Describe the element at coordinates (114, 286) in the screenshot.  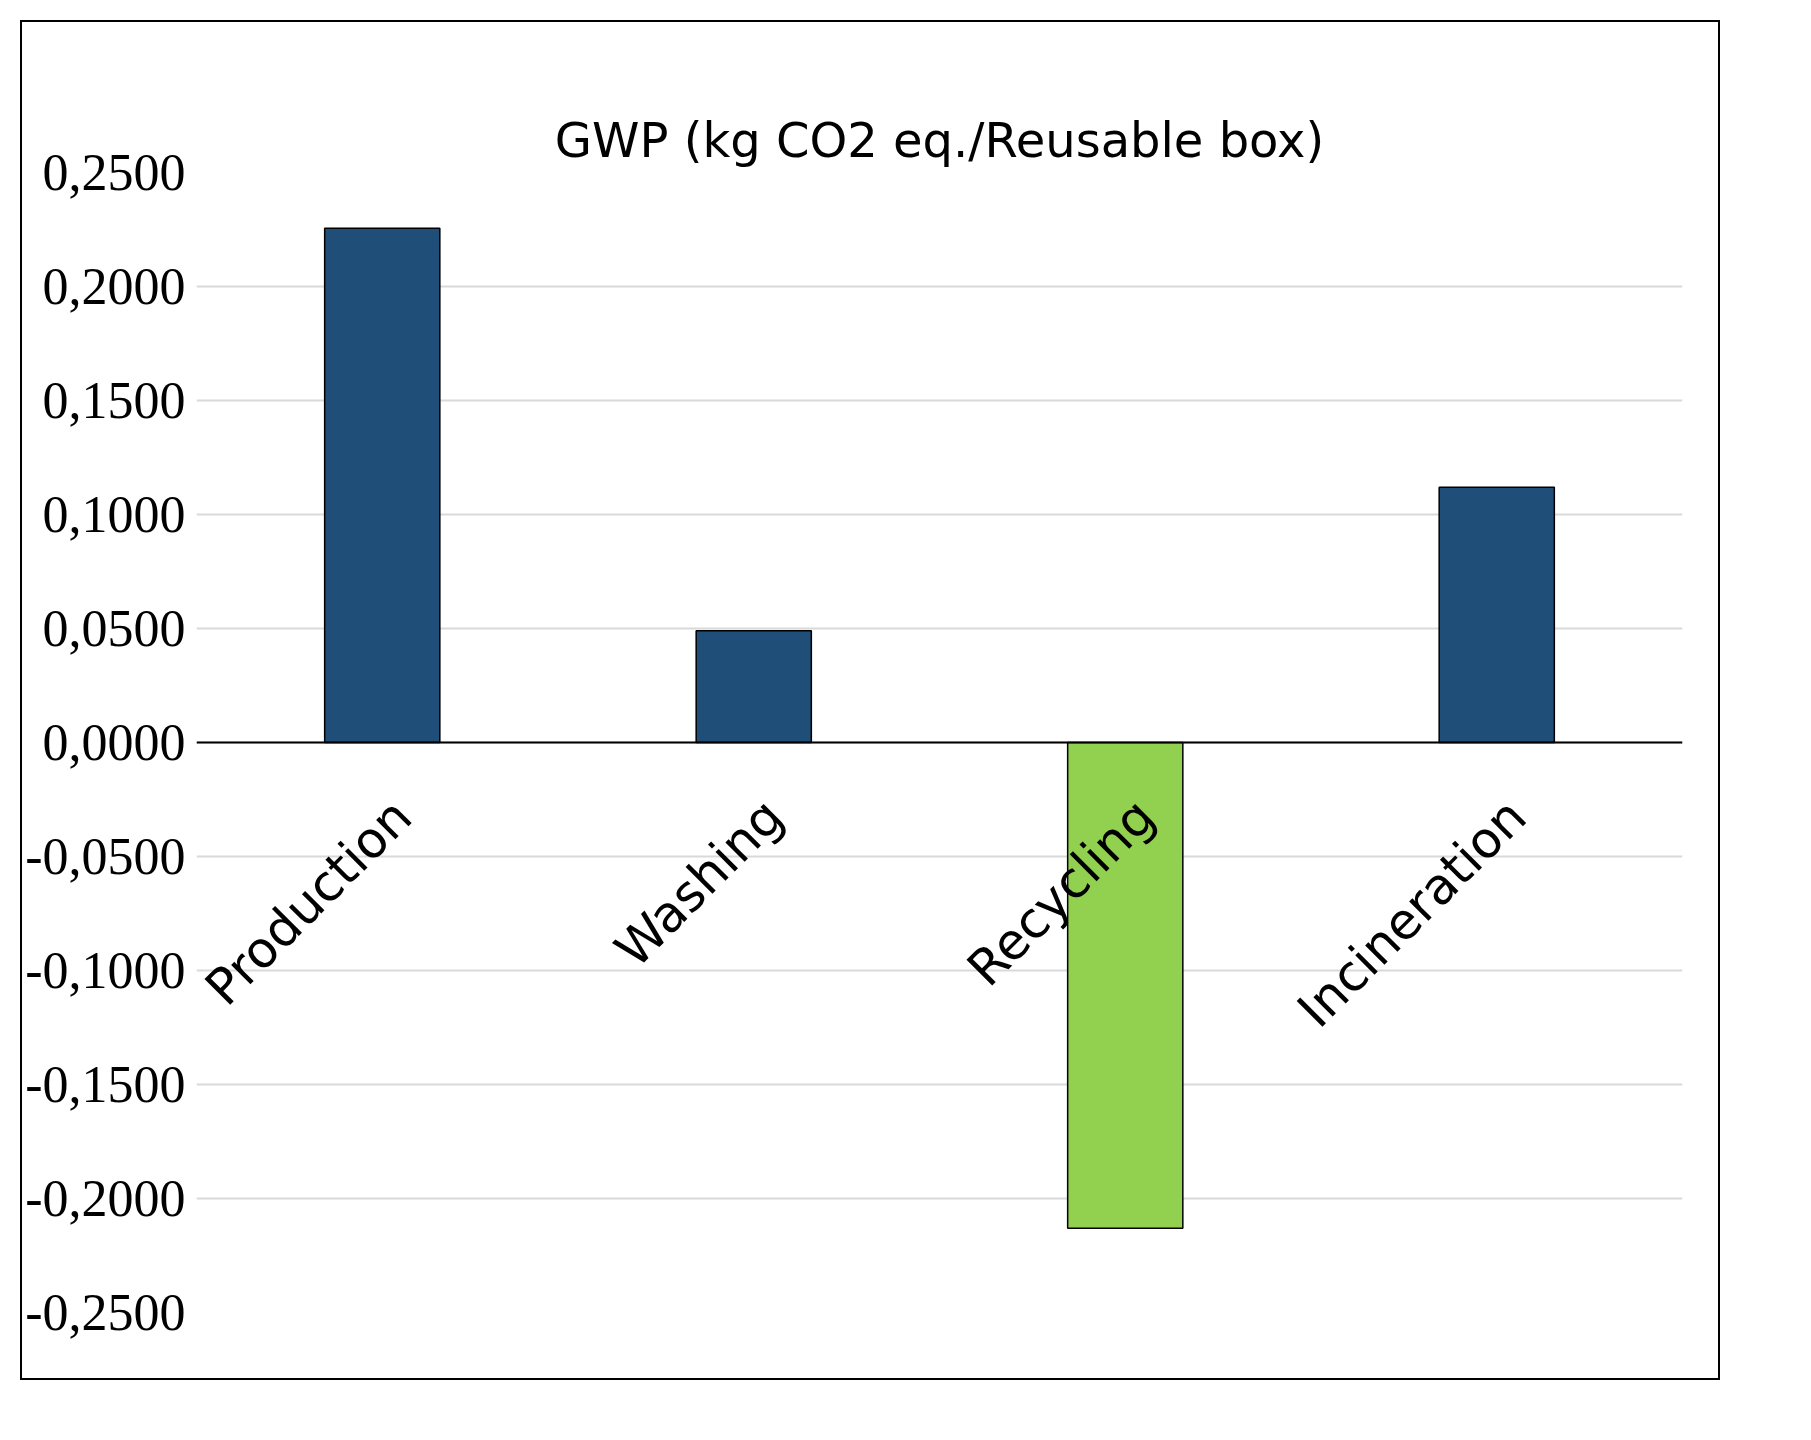
I see `y-tick-label: 0,2000` at that location.